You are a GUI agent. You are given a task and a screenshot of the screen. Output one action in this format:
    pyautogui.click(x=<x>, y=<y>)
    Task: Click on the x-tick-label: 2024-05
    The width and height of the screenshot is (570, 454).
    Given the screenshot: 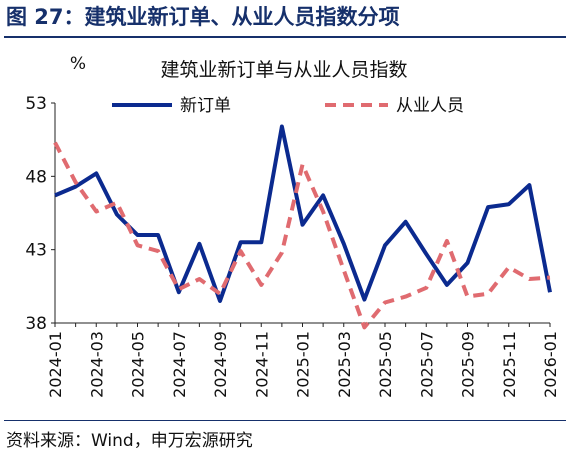 What is the action you would take?
    pyautogui.click(x=138, y=364)
    